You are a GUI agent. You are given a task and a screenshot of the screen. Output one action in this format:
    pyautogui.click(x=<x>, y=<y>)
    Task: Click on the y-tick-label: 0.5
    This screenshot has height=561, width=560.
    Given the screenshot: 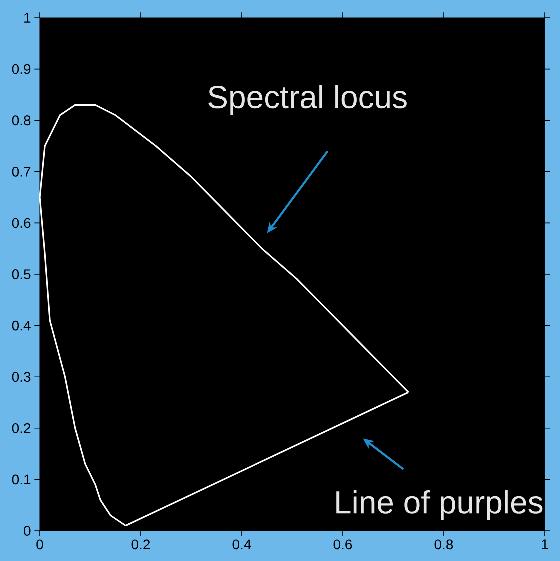 What is the action you would take?
    pyautogui.click(x=21, y=275)
    